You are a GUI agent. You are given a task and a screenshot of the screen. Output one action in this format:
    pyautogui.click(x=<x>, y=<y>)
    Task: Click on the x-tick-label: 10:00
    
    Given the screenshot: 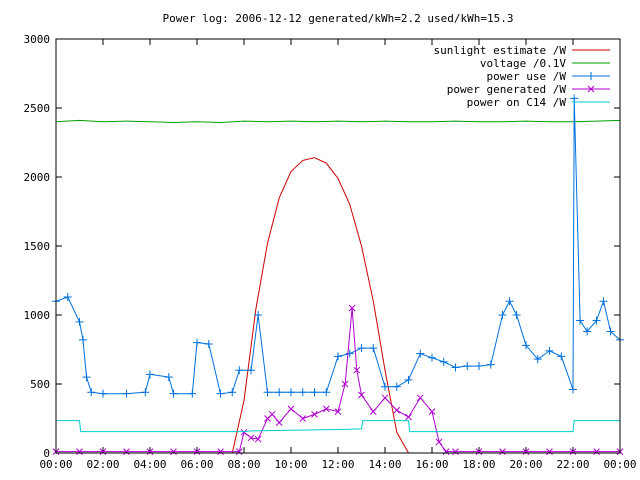 What is the action you would take?
    pyautogui.click(x=290, y=464)
    